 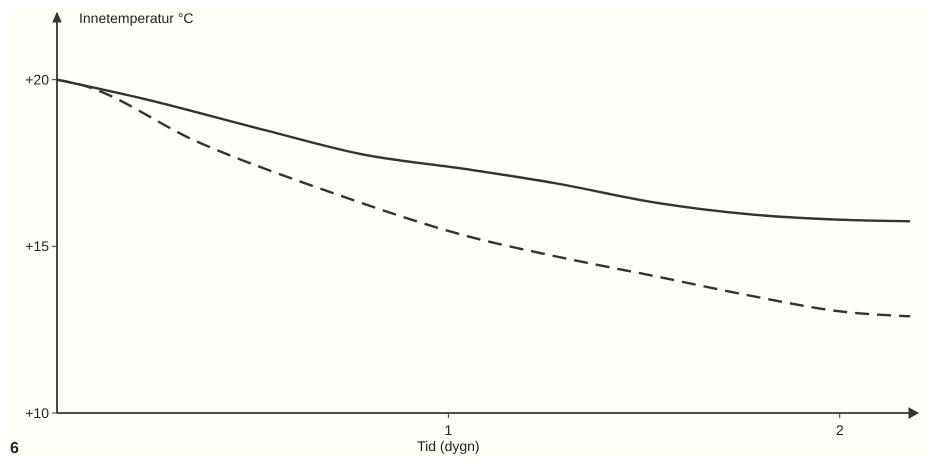 I want to click on y-tick-label: +20, so click(x=37, y=80).